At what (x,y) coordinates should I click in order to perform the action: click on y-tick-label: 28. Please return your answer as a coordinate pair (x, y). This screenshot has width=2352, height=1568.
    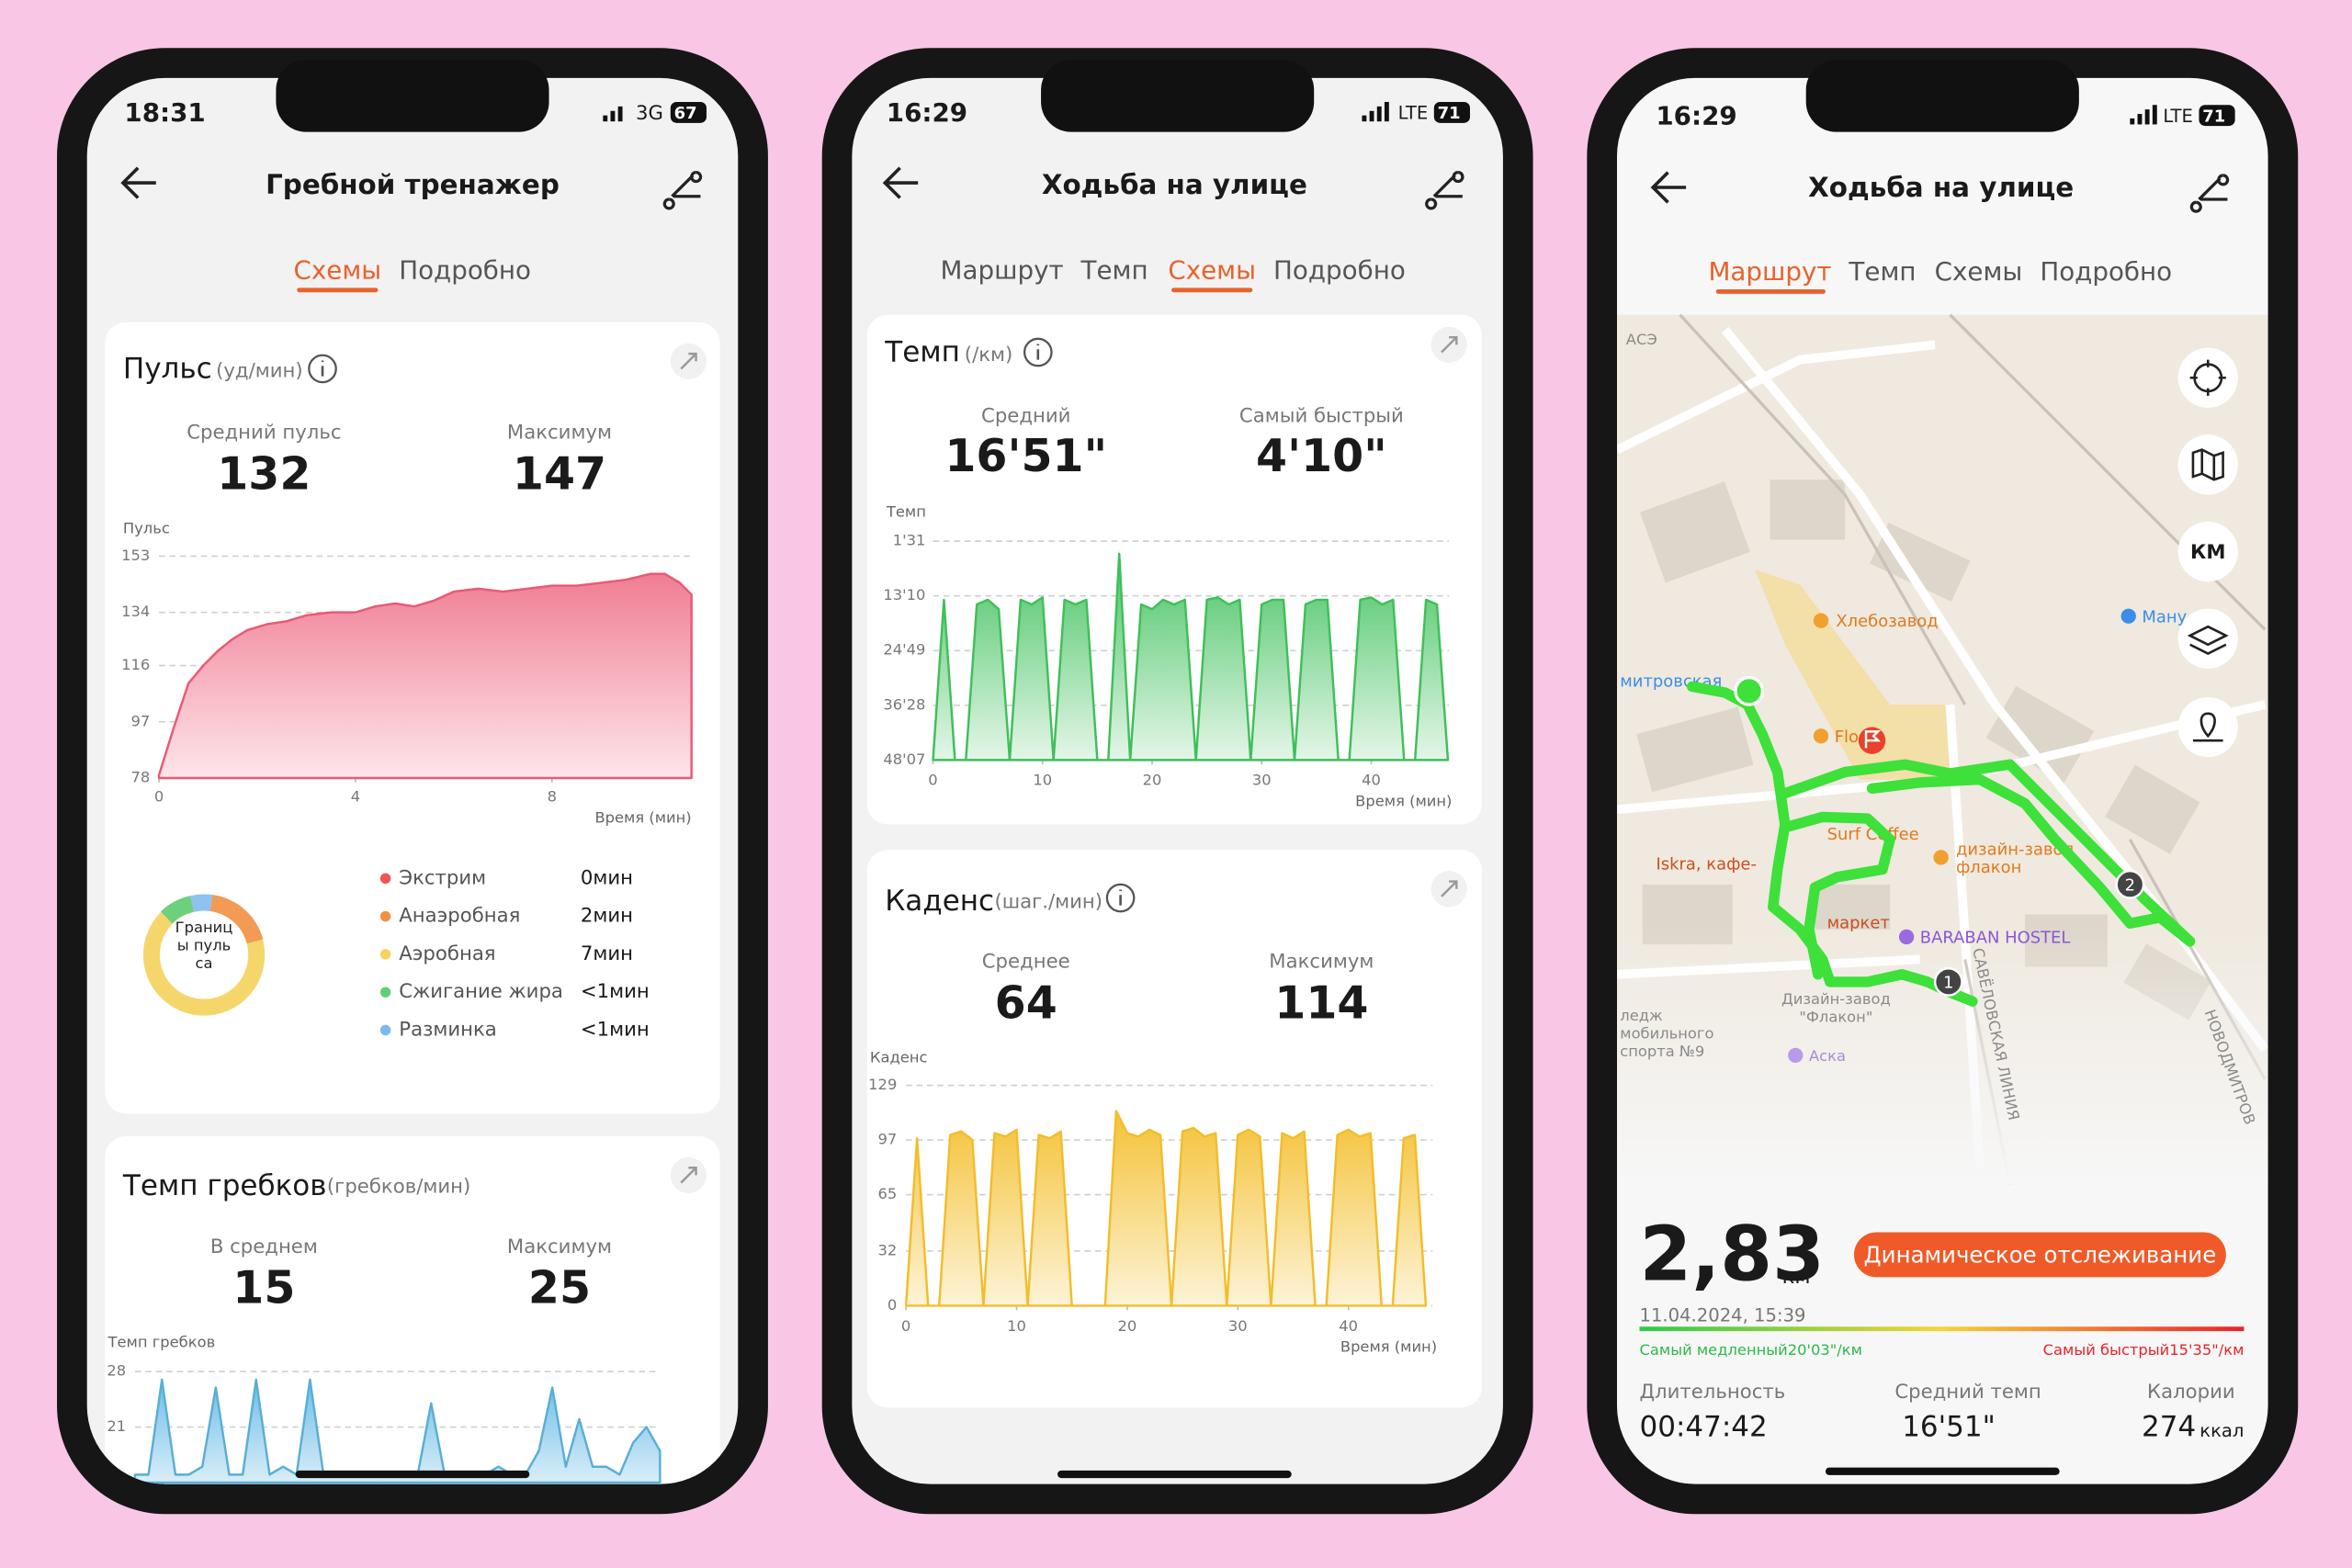
    Looking at the image, I should click on (117, 1371).